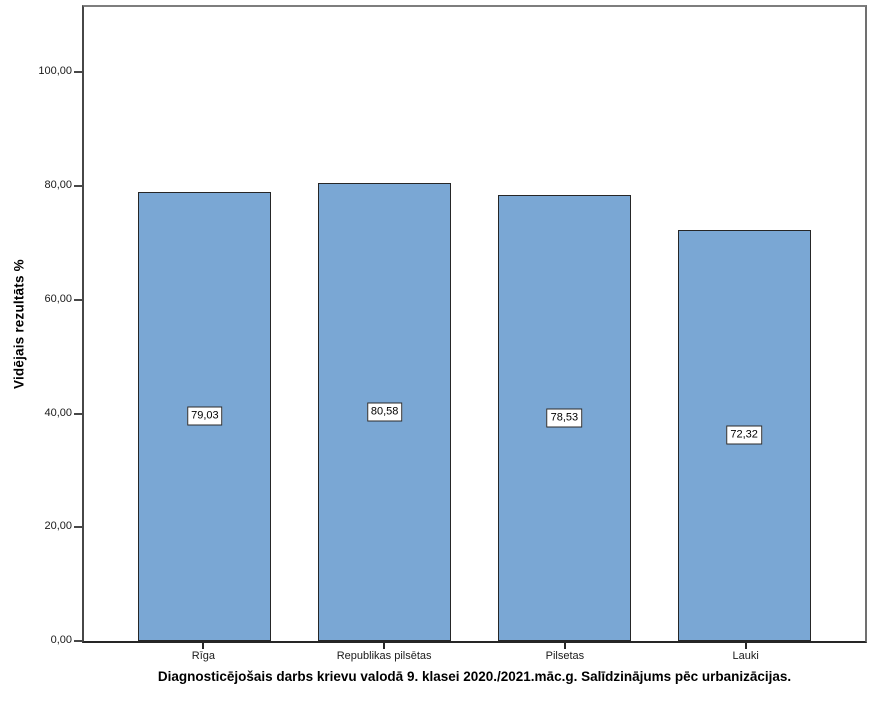 The width and height of the screenshot is (877, 701). Describe the element at coordinates (58, 412) in the screenshot. I see `y-tick-label: 40,00` at that location.